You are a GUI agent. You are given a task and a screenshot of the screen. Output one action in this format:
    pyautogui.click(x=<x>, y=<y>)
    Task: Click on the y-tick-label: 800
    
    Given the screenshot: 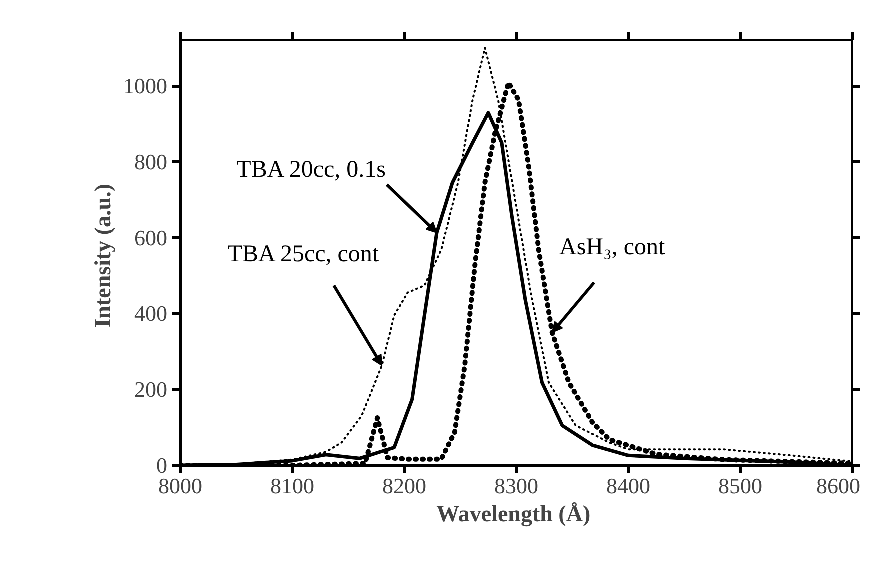 What is the action you would take?
    pyautogui.click(x=151, y=161)
    